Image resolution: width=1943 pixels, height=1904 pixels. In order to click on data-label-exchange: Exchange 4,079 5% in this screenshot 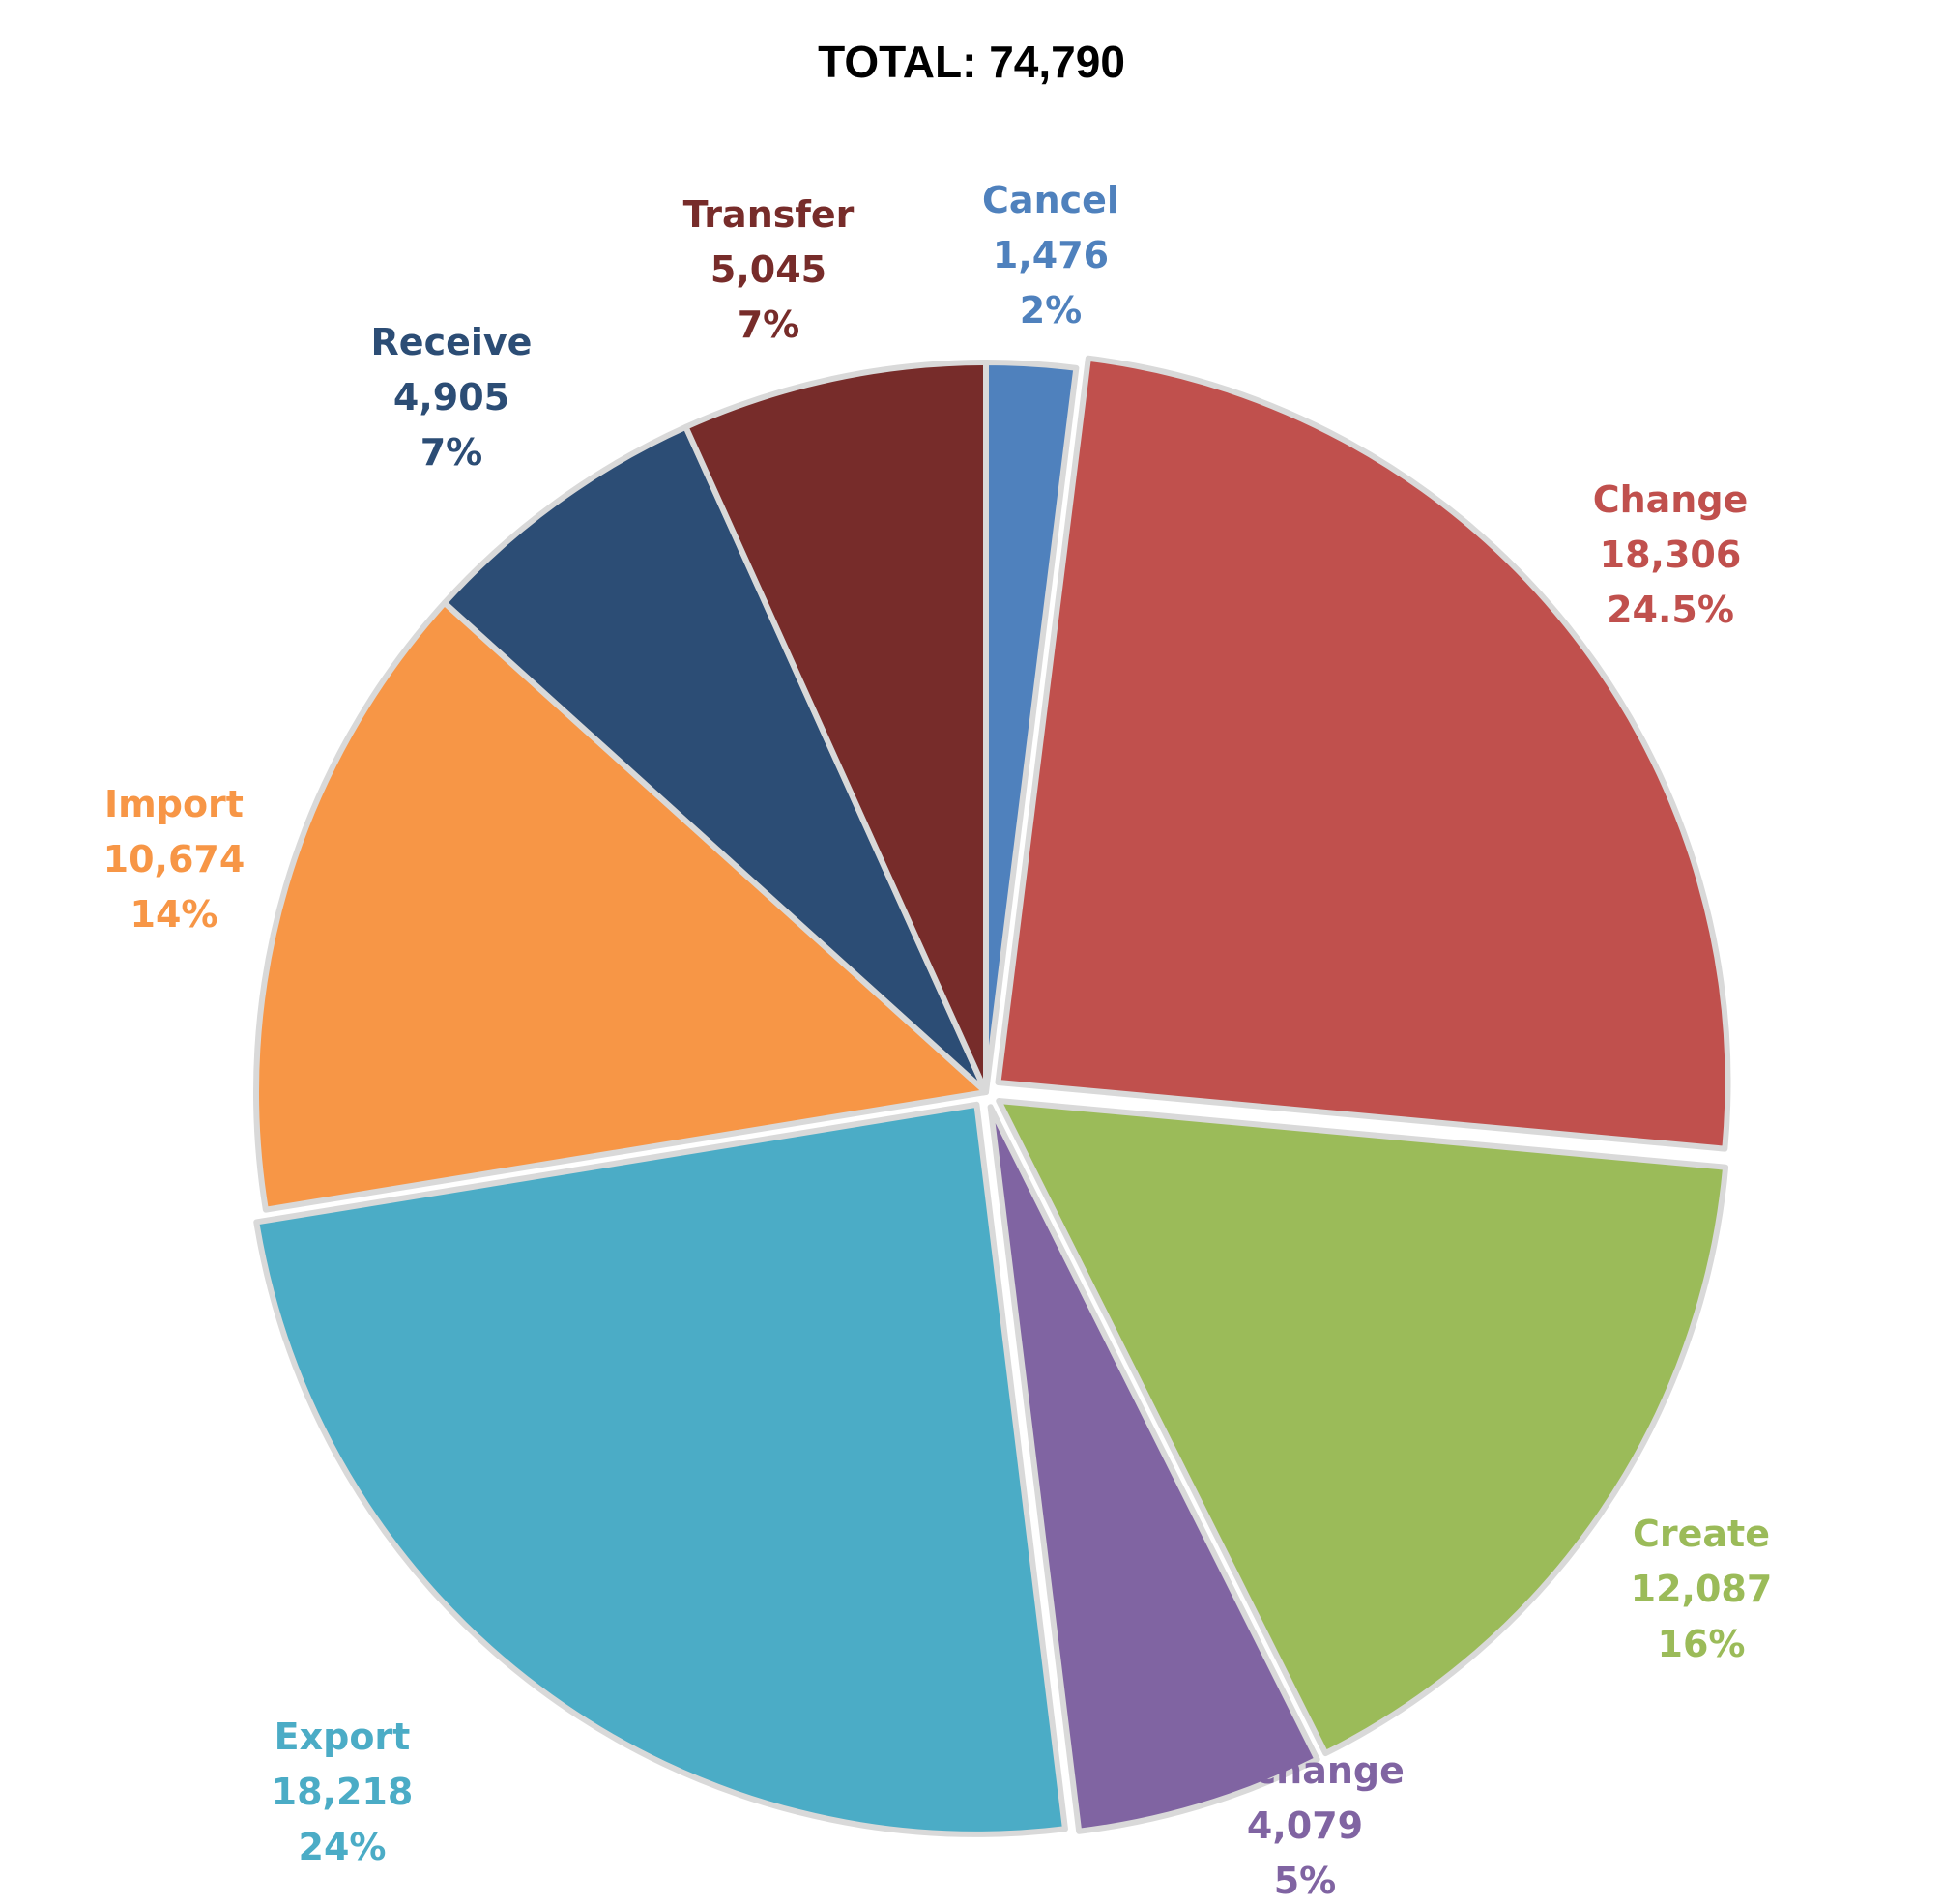, I will do `click(1305, 1826)`.